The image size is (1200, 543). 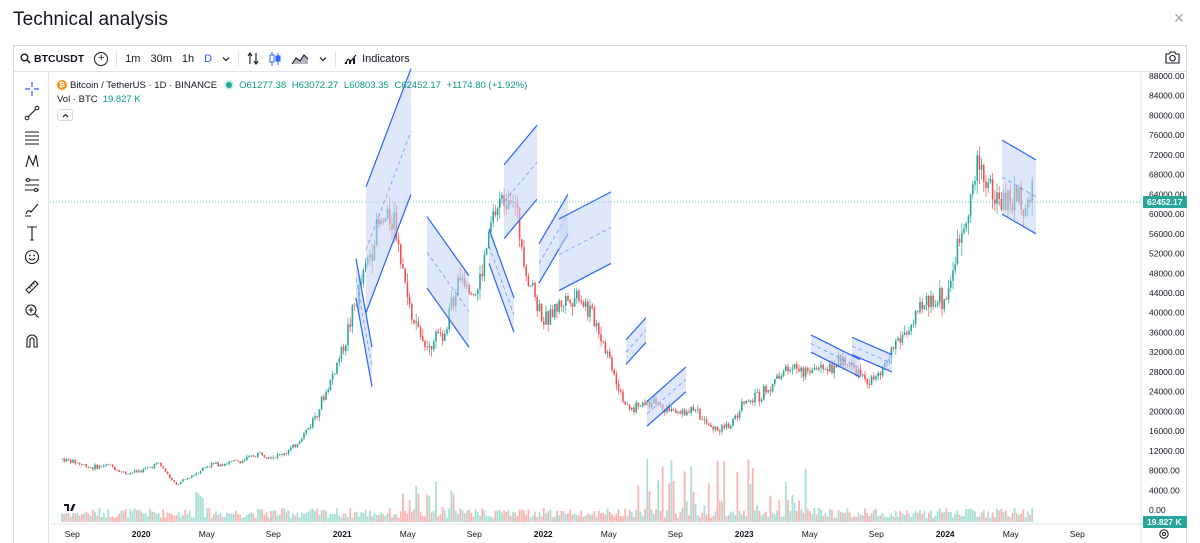 I want to click on magnet-icon, so click(x=32, y=341).